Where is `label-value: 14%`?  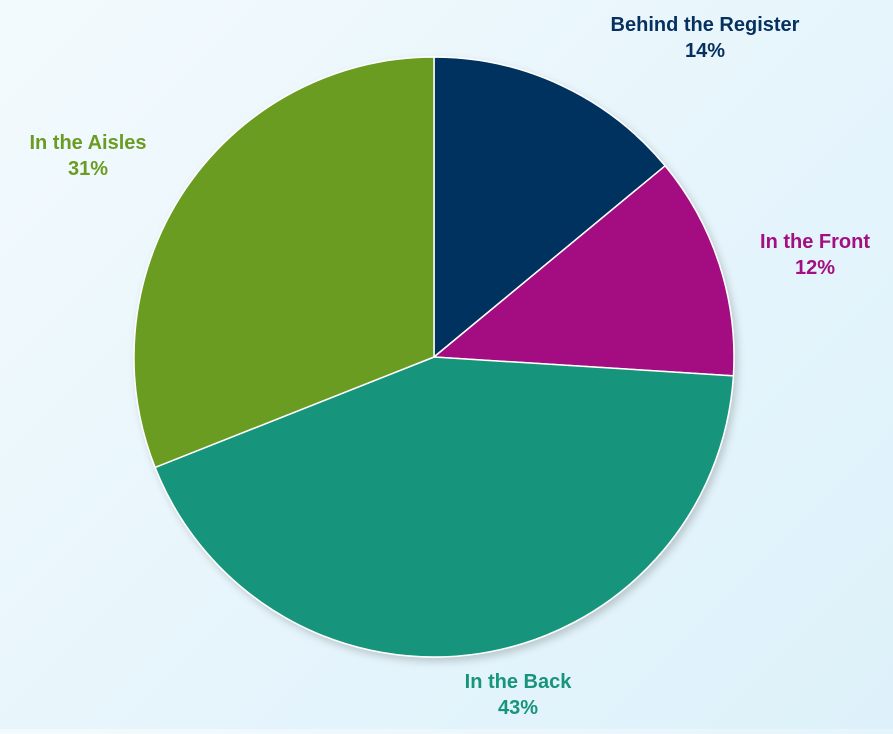
label-value: 14% is located at coordinates (705, 51).